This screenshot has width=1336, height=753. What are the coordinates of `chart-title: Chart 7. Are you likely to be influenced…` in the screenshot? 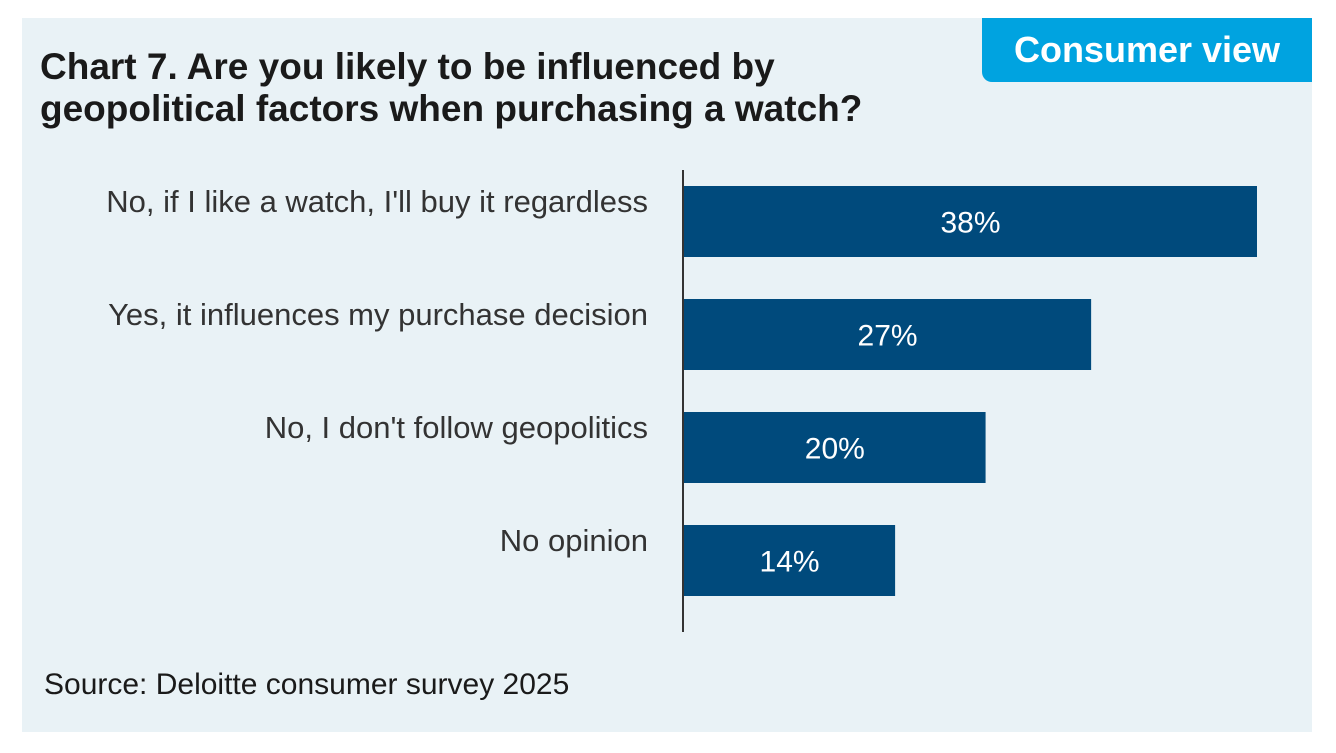 It's located at (451, 87).